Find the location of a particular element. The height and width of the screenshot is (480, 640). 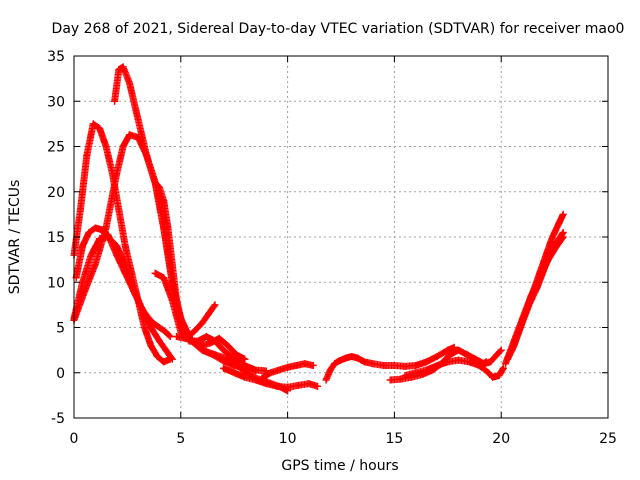

x-tick-label: 0 is located at coordinates (74, 439).